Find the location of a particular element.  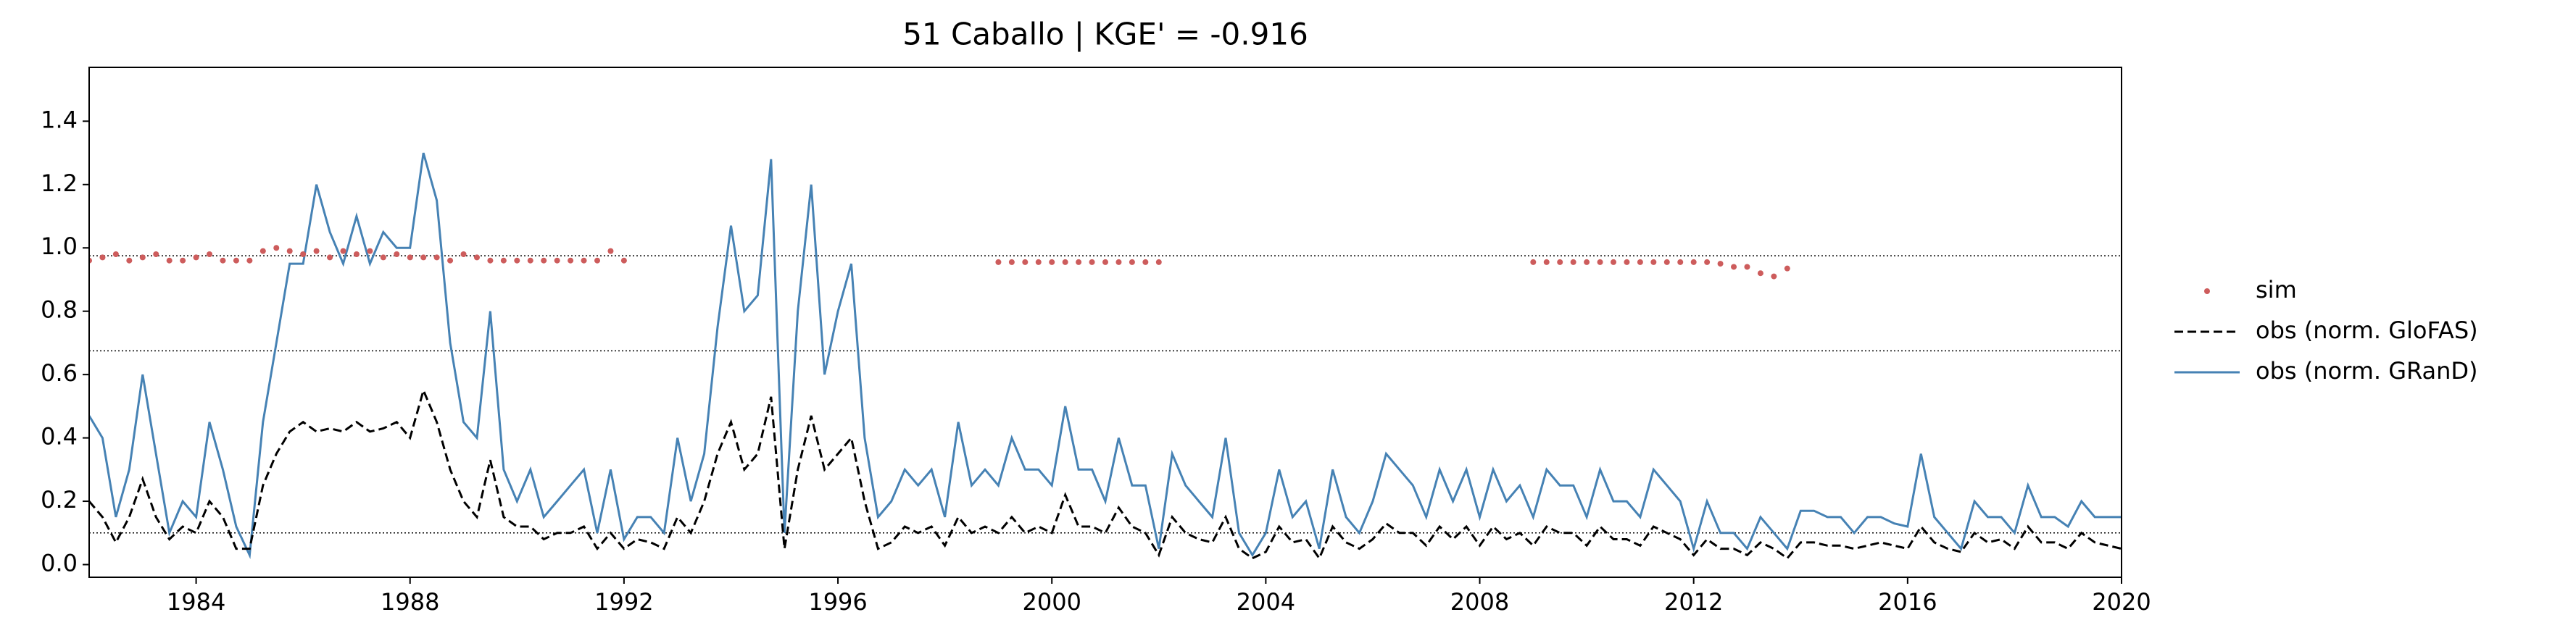

legend-label: obs (norm. GRanD) is located at coordinates (2367, 371).